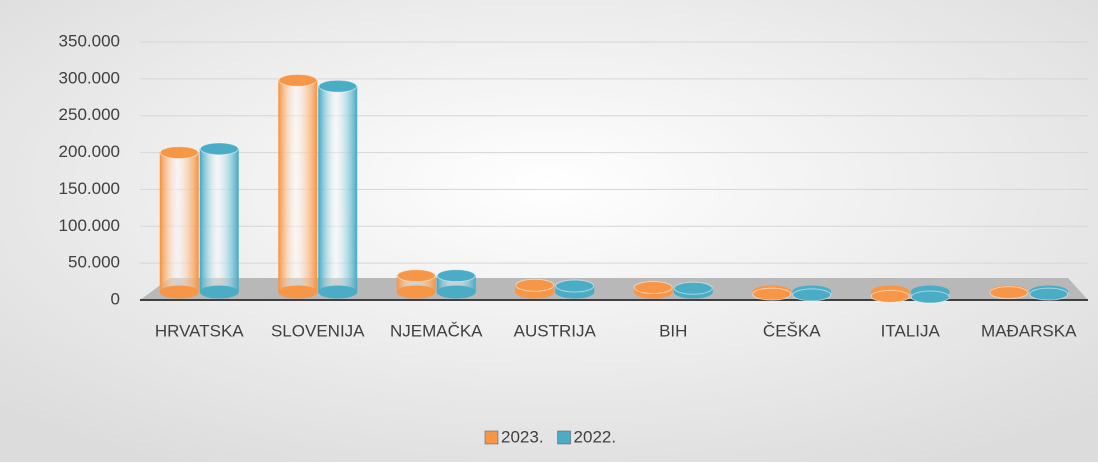 The image size is (1098, 467). What do you see at coordinates (911, 330) in the screenshot?
I see `x-tick-label: ITALIJA` at bounding box center [911, 330].